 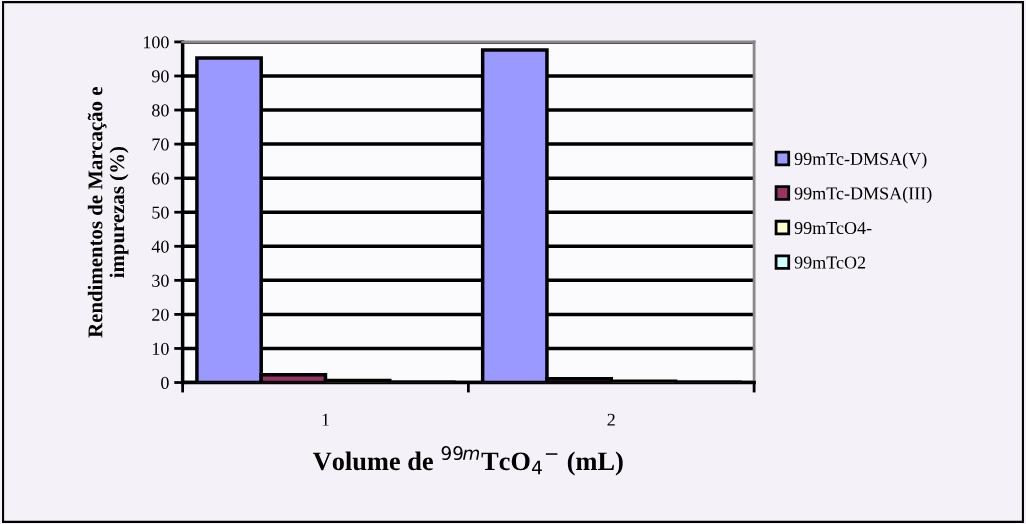 What do you see at coordinates (325, 419) in the screenshot?
I see `x-tick-label: 1` at bounding box center [325, 419].